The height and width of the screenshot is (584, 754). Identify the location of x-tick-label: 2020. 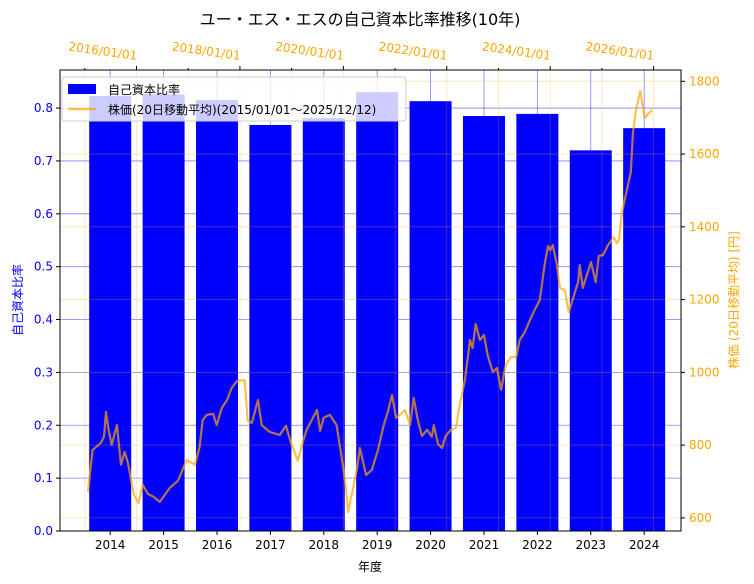
(430, 545).